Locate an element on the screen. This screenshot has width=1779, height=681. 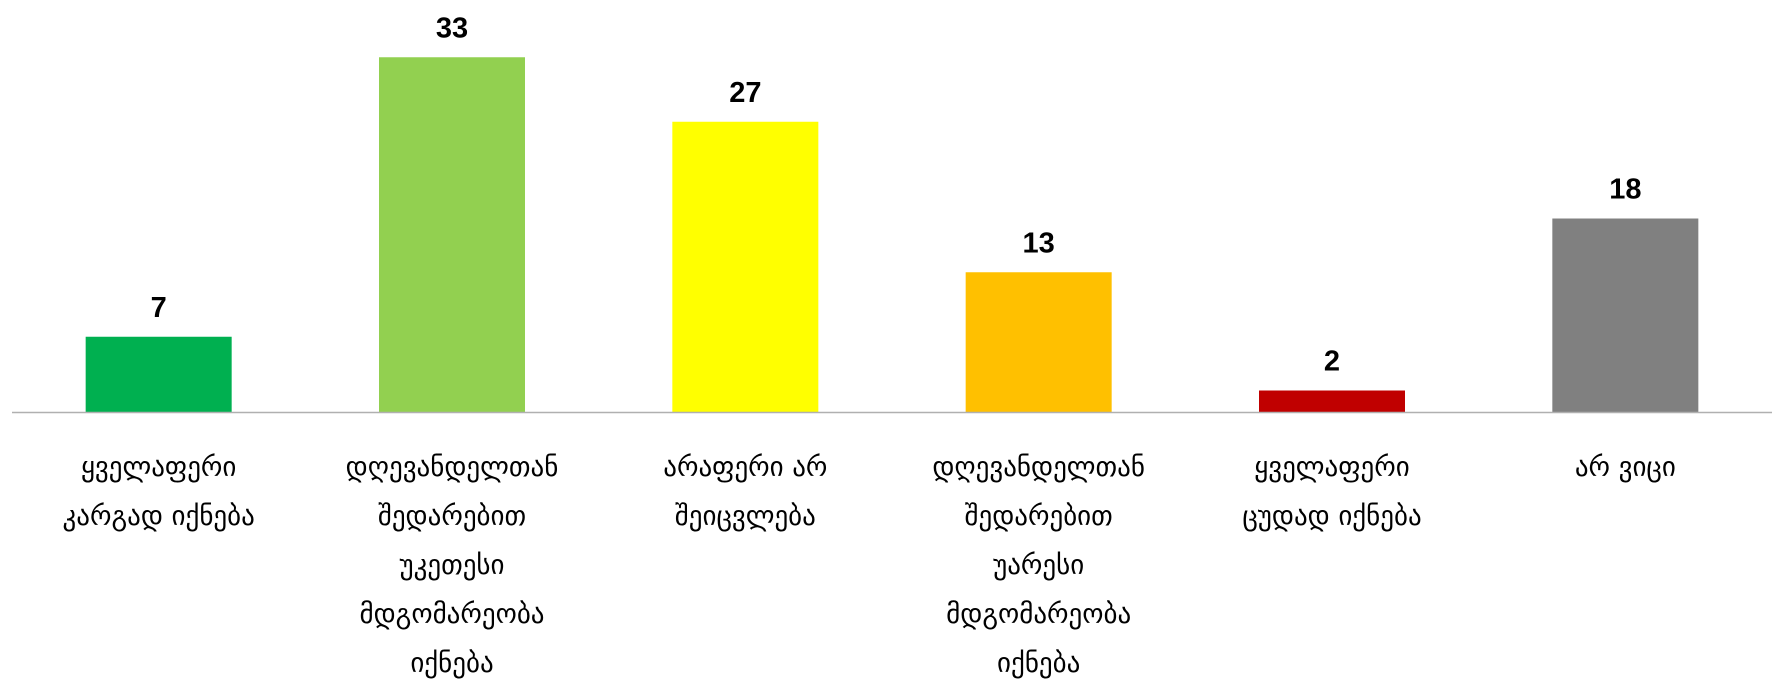
category-label-line: კარგად იქნება is located at coordinates (158, 516).